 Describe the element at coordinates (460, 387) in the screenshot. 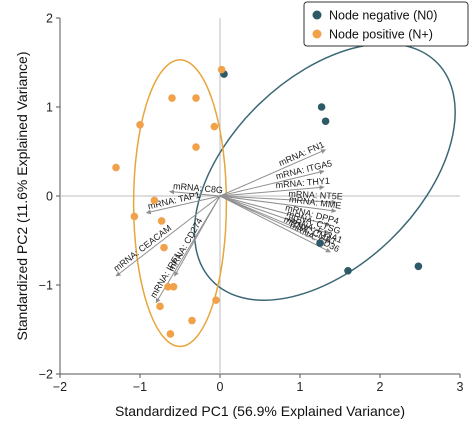

I see `x-tick-label: 3` at that location.